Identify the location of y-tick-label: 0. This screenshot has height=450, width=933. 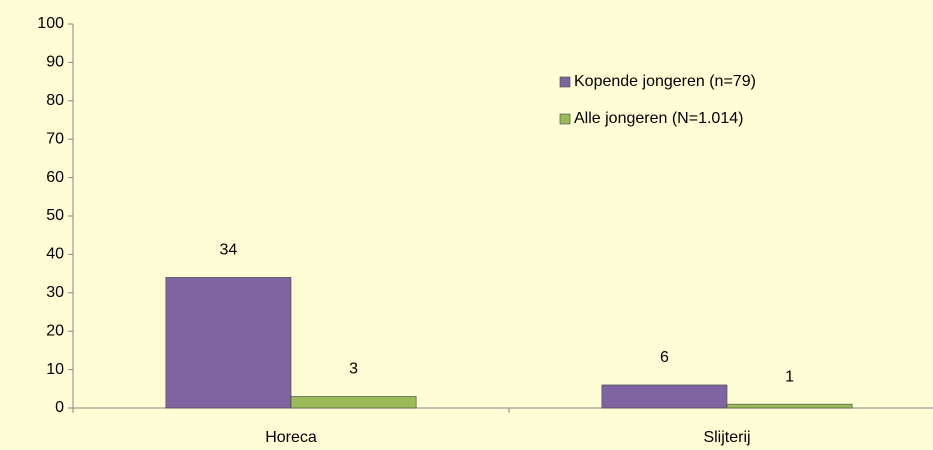
(59, 407).